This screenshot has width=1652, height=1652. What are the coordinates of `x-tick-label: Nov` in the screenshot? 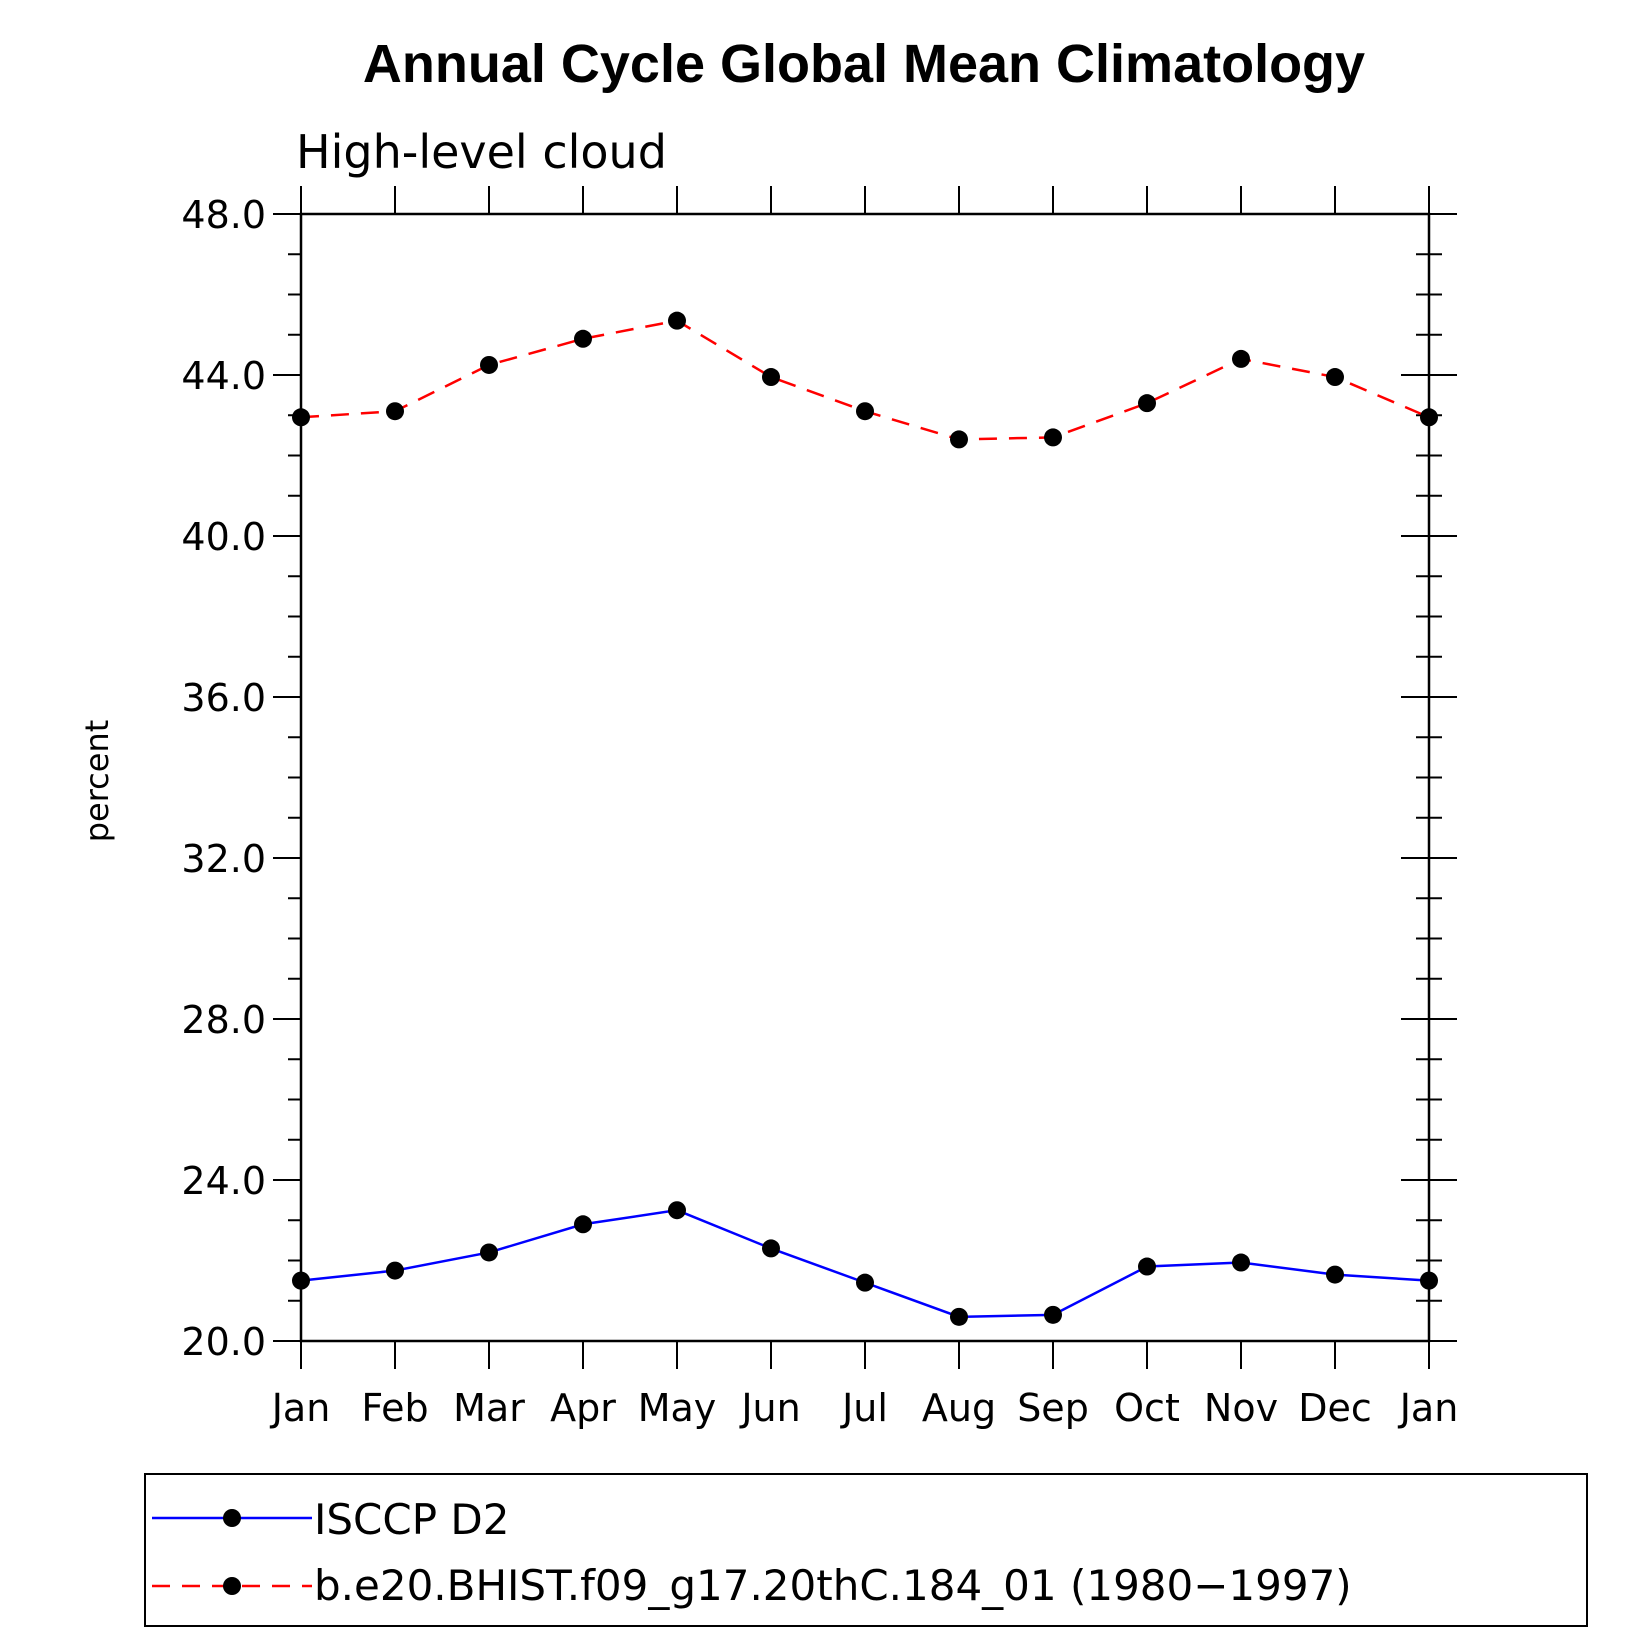 It's located at (1241, 1408).